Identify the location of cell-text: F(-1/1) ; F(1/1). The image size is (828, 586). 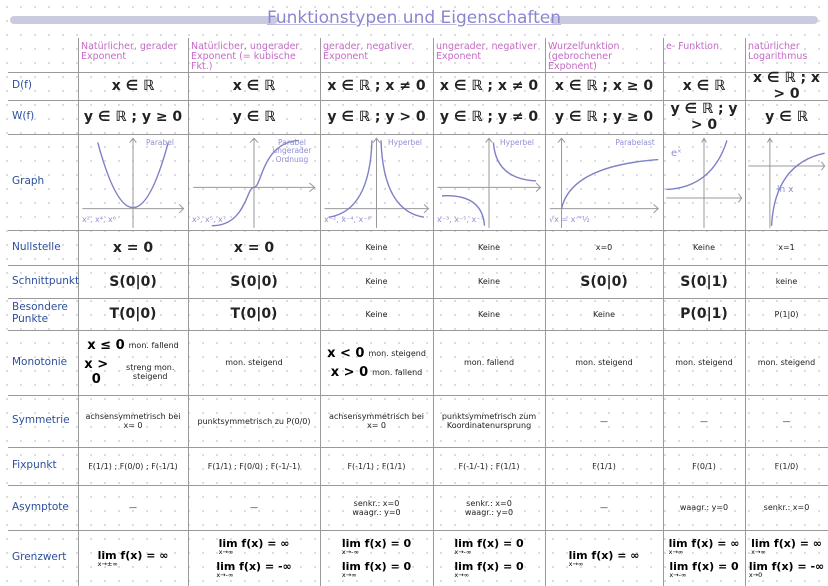
(376, 466).